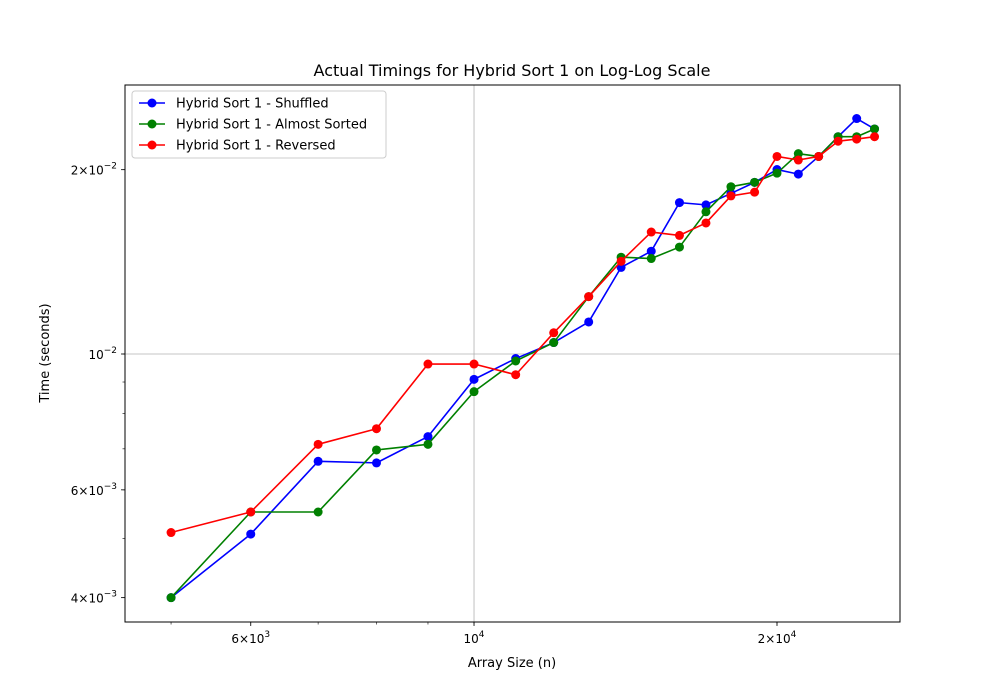 The image size is (1000, 700). I want to click on legend-entry: Hybrid Sort 1 - Shuffled, so click(234, 104).